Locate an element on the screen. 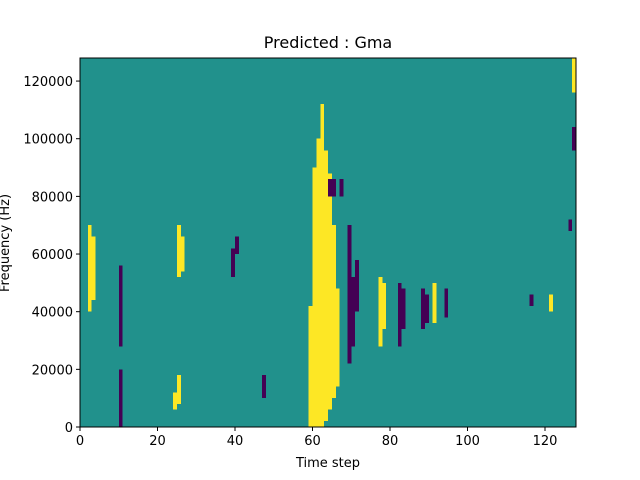 The width and height of the screenshot is (640, 480). x-tick-label: 0 is located at coordinates (80, 441).